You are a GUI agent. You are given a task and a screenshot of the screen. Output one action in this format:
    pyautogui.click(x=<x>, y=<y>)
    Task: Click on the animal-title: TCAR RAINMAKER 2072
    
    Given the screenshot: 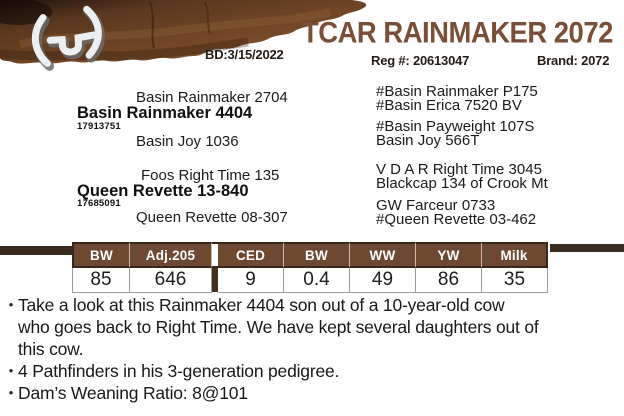 What is the action you would take?
    pyautogui.click(x=457, y=32)
    